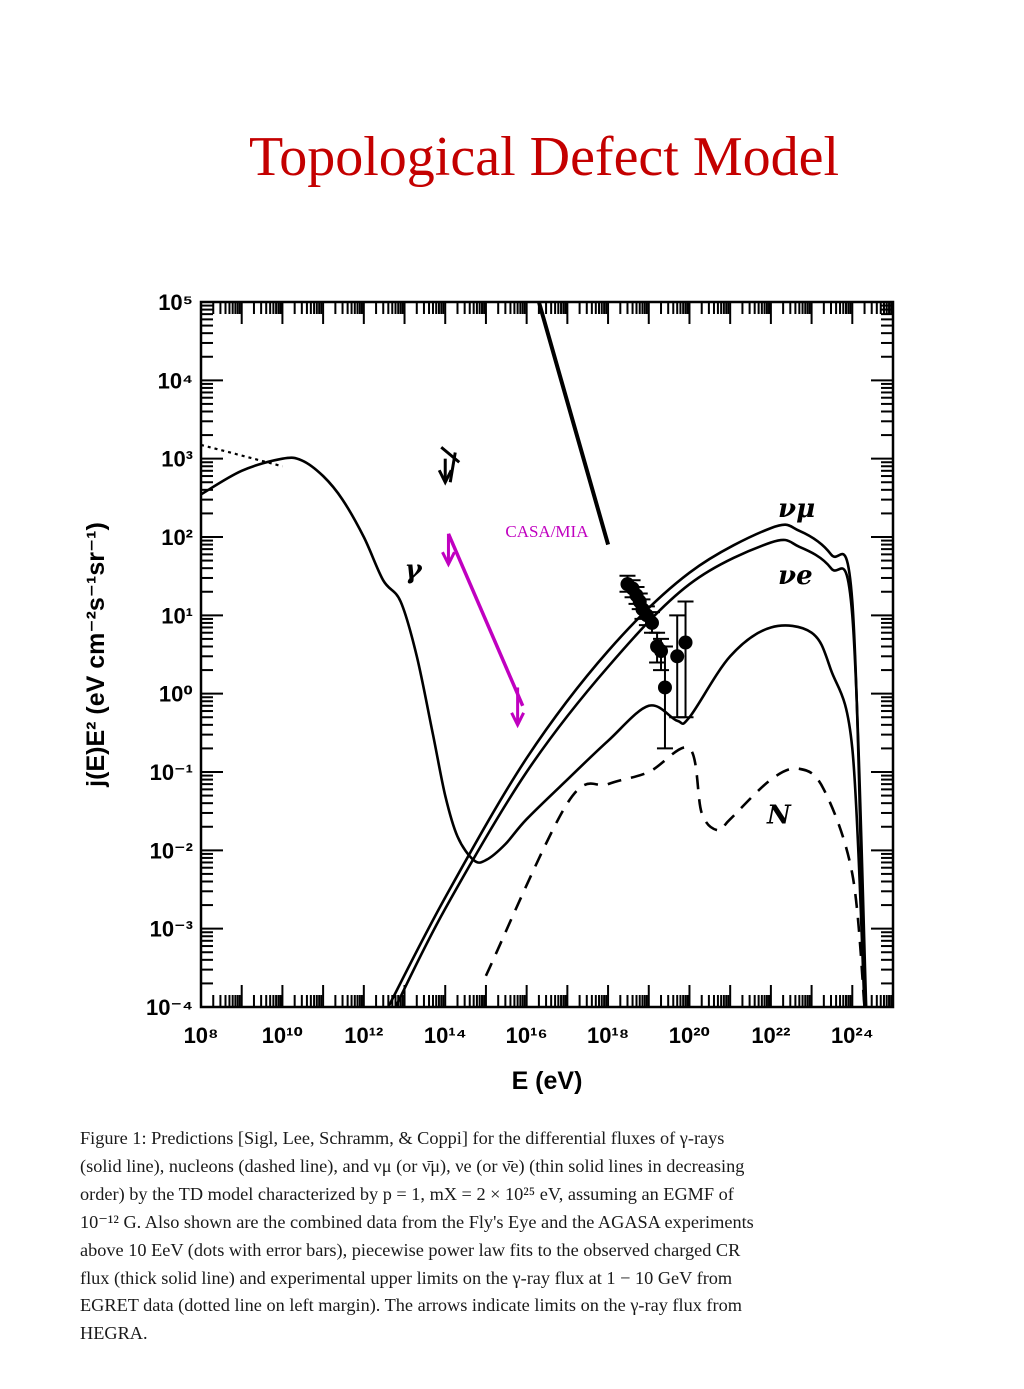 This screenshot has width=1024, height=1389. I want to click on y-tick-label: 10⁻², so click(171, 850).